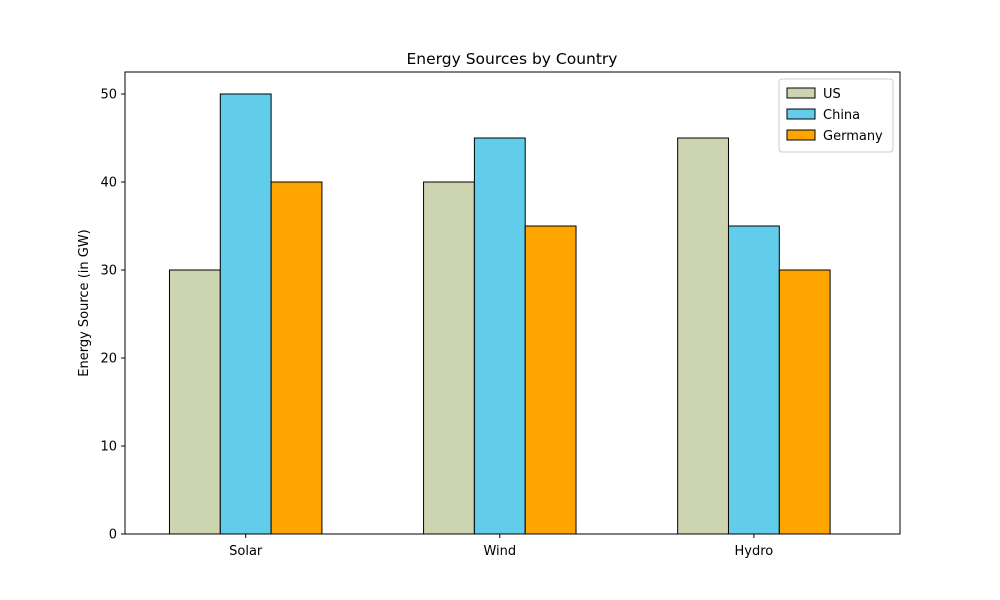 The height and width of the screenshot is (600, 1000). Describe the element at coordinates (449, 358) in the screenshot. I see `bar-us-wind` at that location.